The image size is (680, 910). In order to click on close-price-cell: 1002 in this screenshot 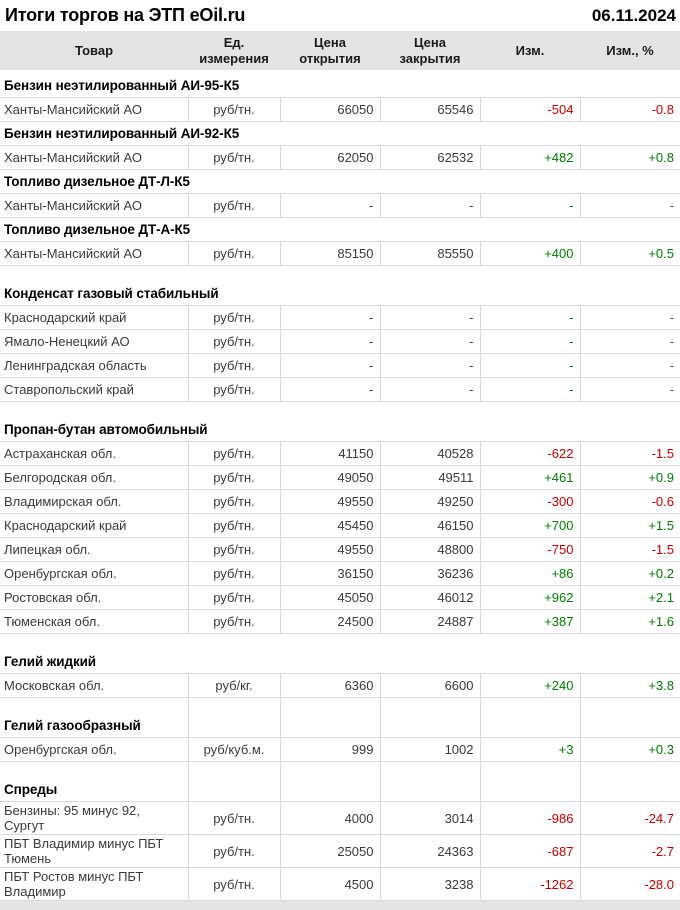, I will do `click(429, 749)`.